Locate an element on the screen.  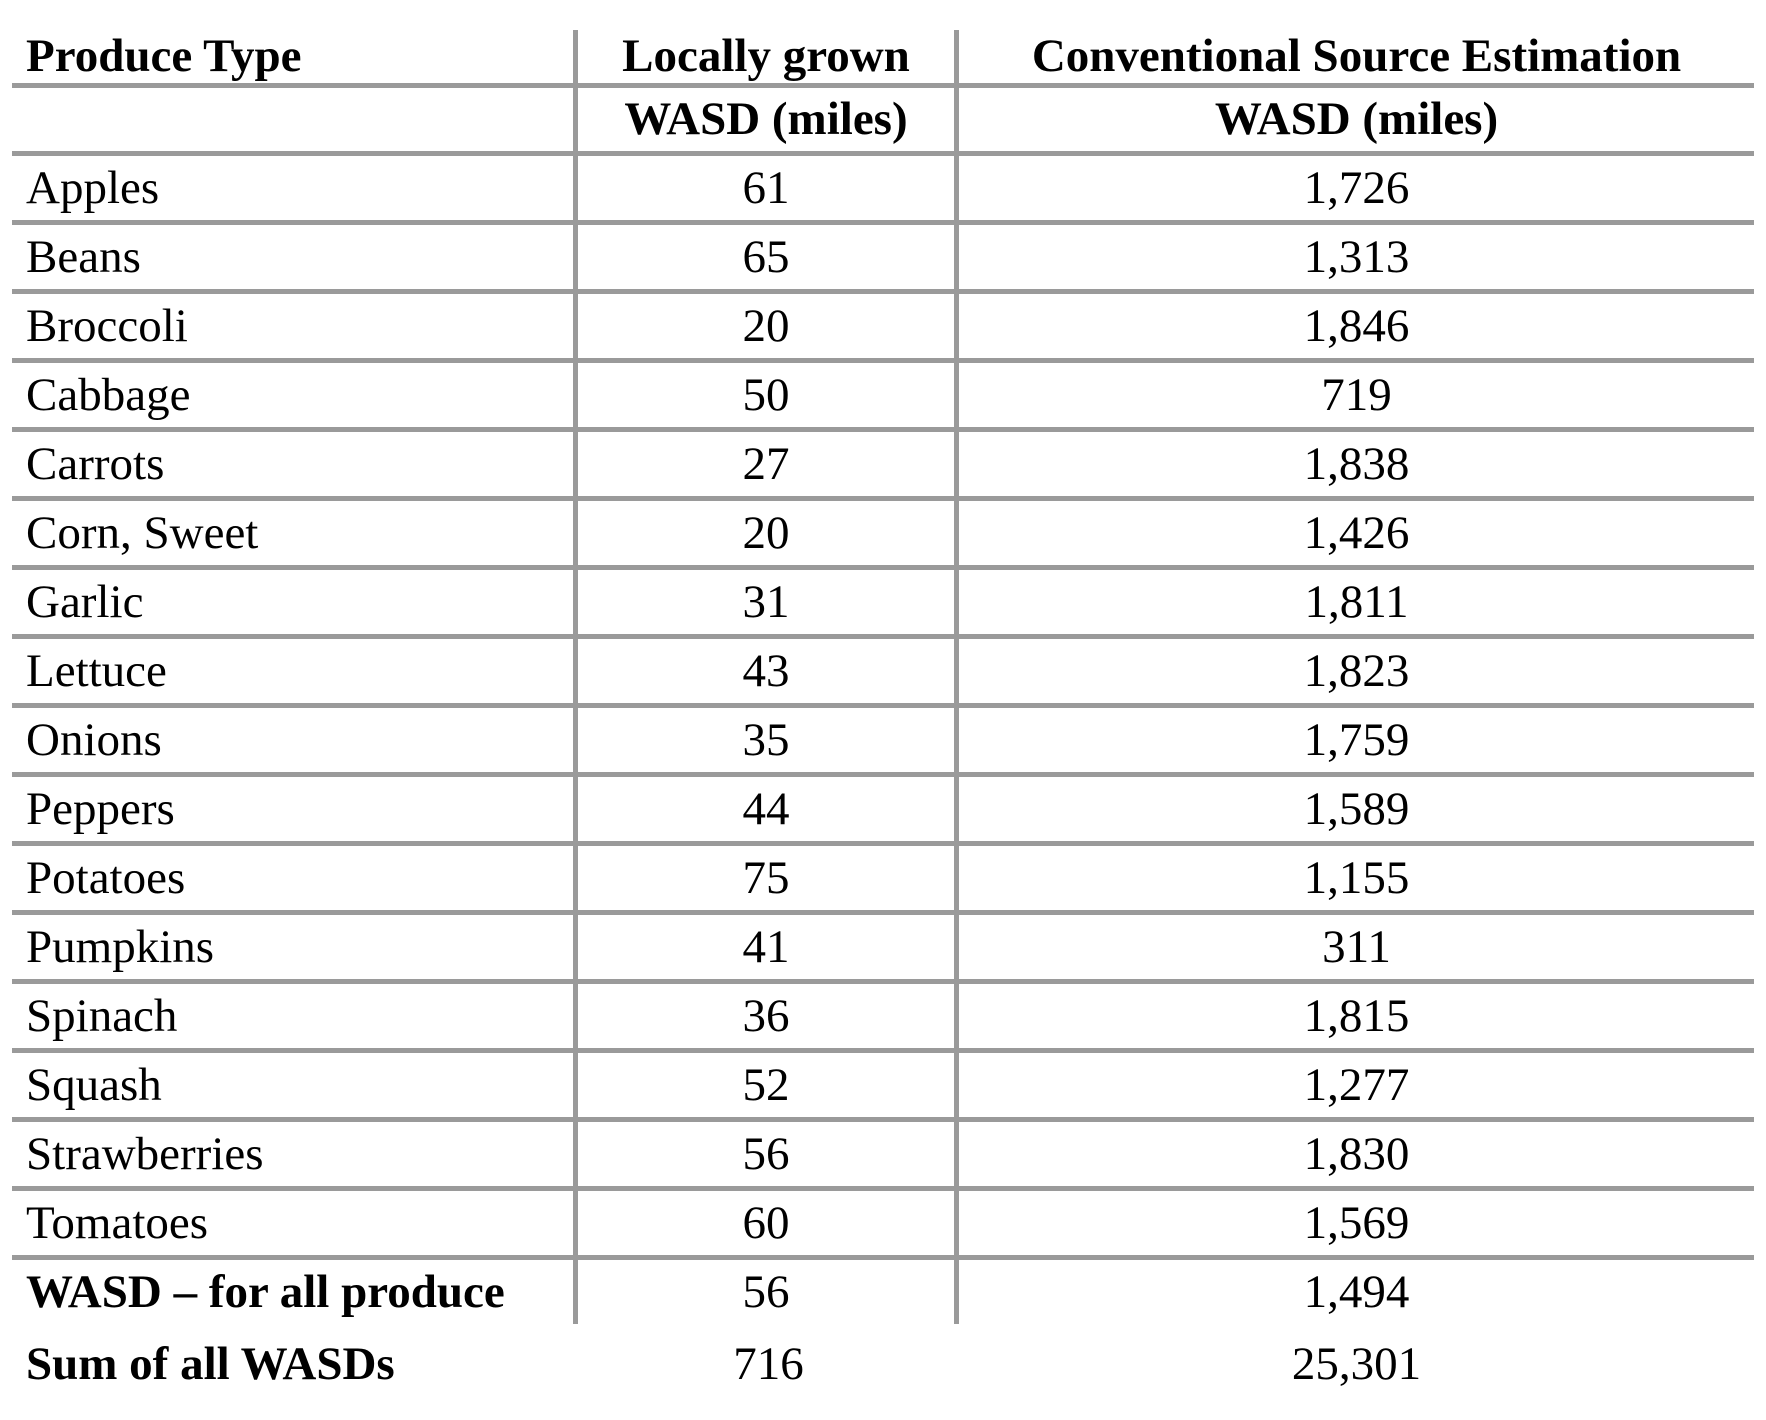
table-row: Carrots 27 1,838 is located at coordinates (883, 466).